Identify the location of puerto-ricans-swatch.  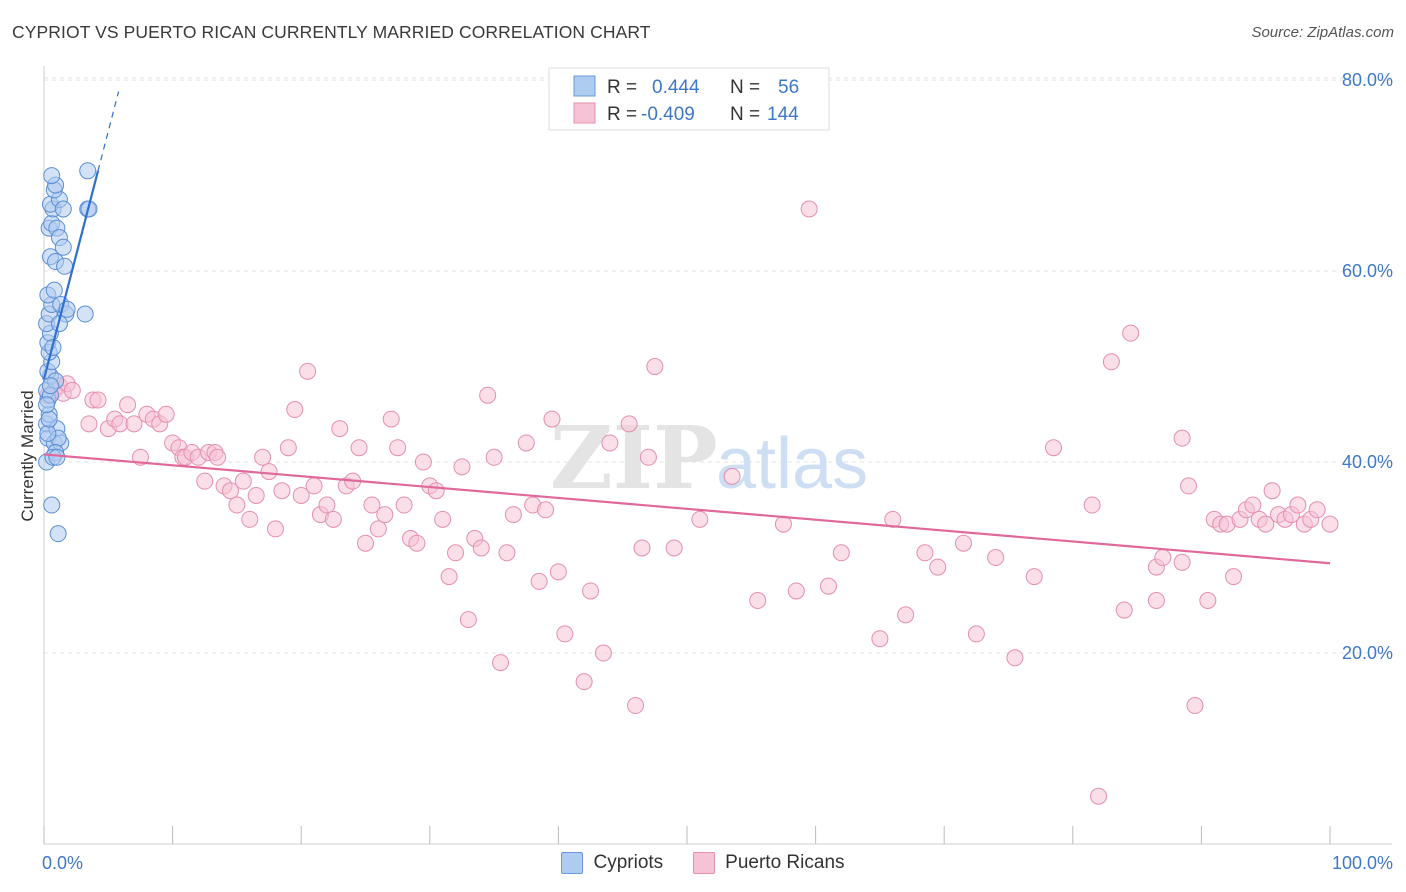
(704, 863).